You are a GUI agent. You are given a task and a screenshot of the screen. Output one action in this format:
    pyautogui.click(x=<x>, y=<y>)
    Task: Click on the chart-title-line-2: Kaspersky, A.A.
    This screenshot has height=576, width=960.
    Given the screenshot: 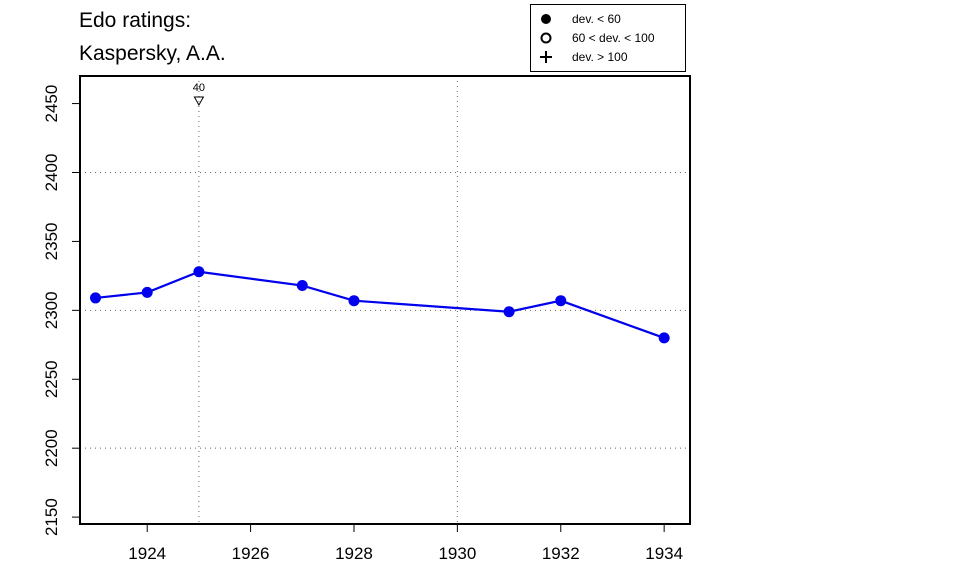 What is the action you would take?
    pyautogui.click(x=152, y=53)
    